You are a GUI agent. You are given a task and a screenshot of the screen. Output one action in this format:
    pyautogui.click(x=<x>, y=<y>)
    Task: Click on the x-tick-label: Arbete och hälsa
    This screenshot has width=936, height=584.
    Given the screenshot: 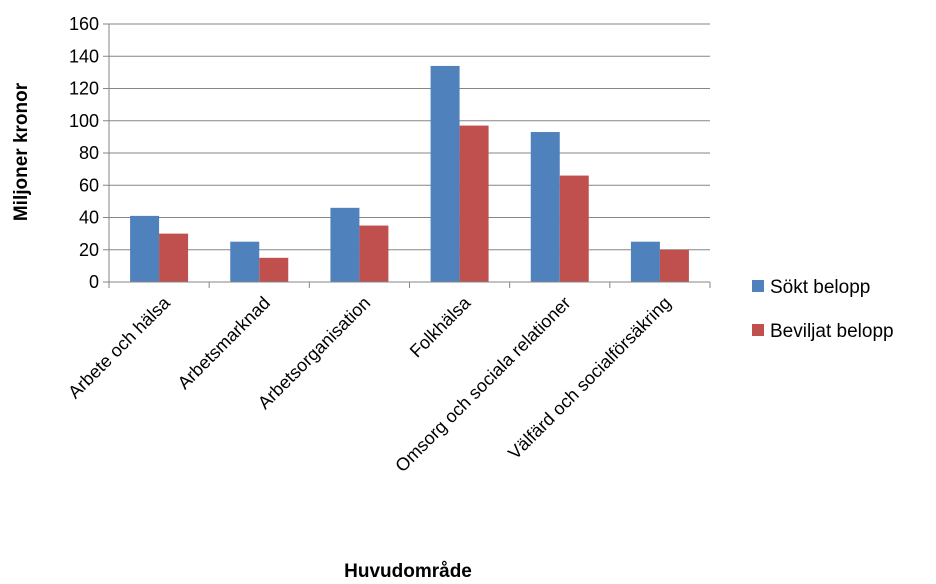 What is the action you would take?
    pyautogui.click(x=119, y=347)
    